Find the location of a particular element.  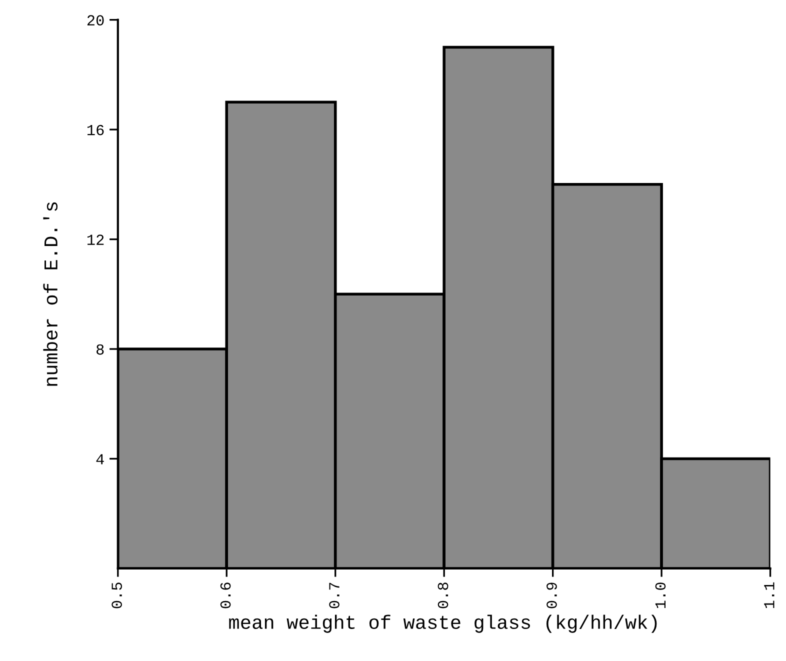

x-axis-title: mean weight of waste glass (kg/hh/wk) is located at coordinates (443, 623).